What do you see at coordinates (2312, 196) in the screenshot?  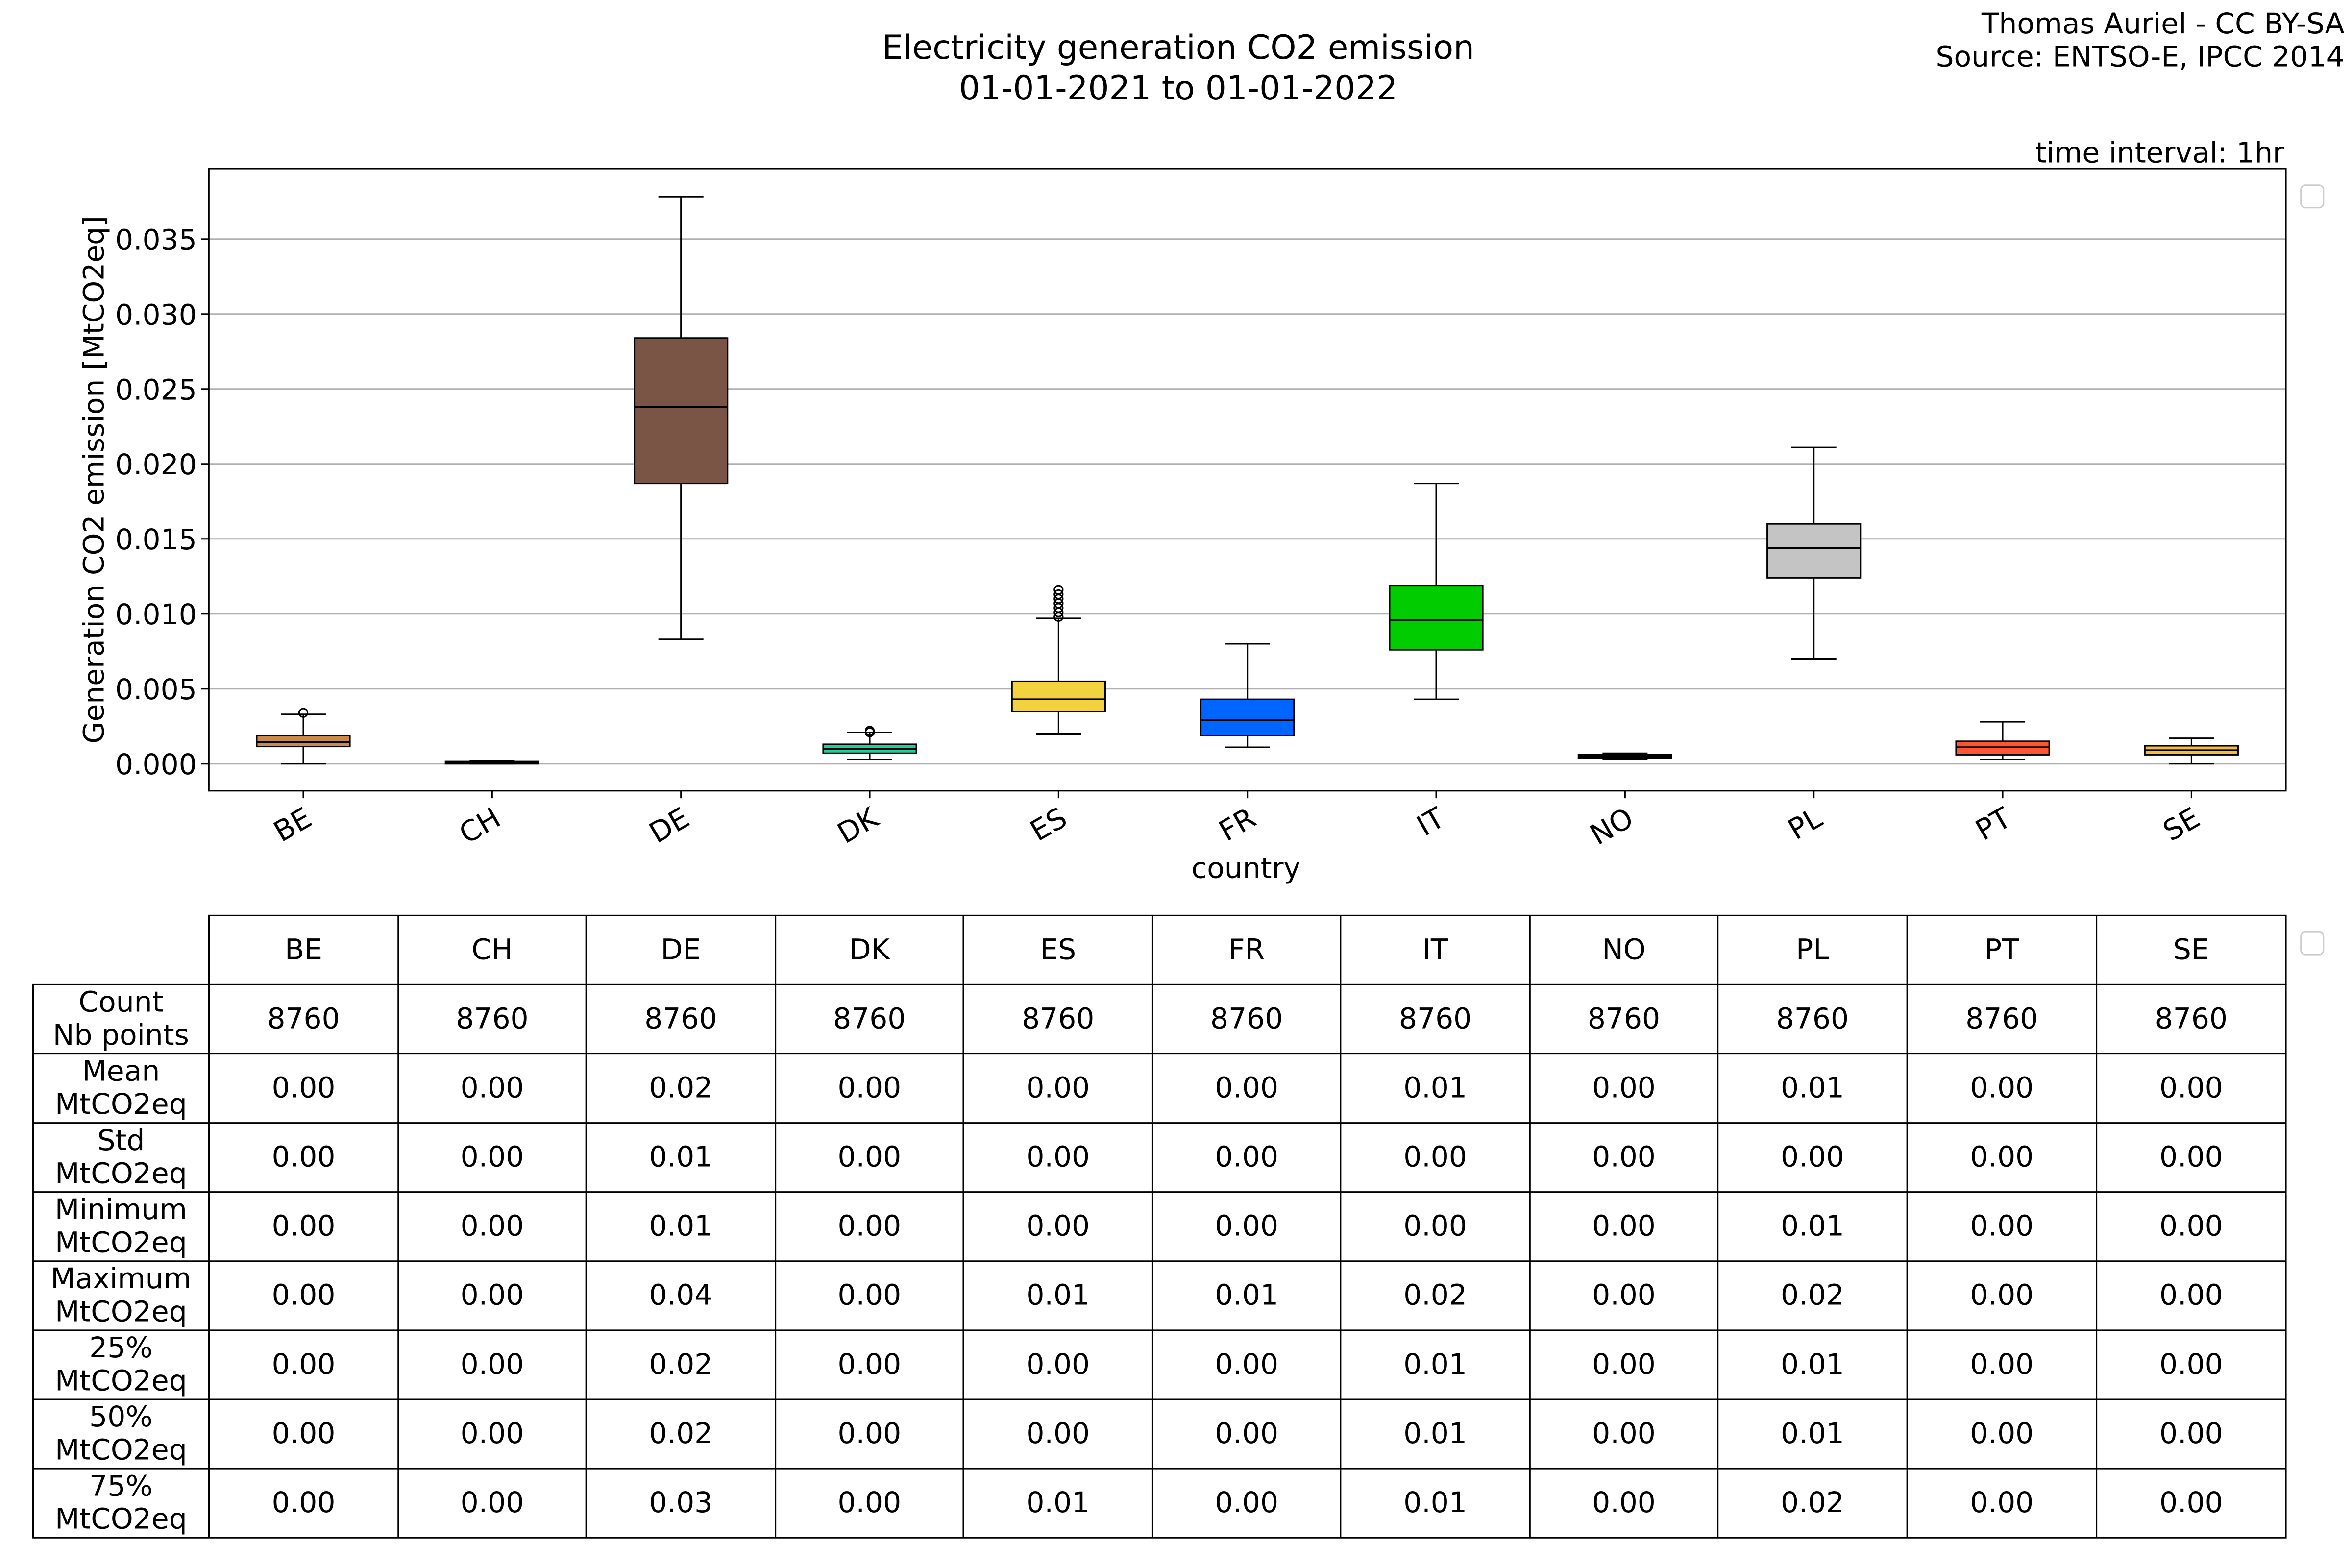 I see `legend-box-chart` at bounding box center [2312, 196].